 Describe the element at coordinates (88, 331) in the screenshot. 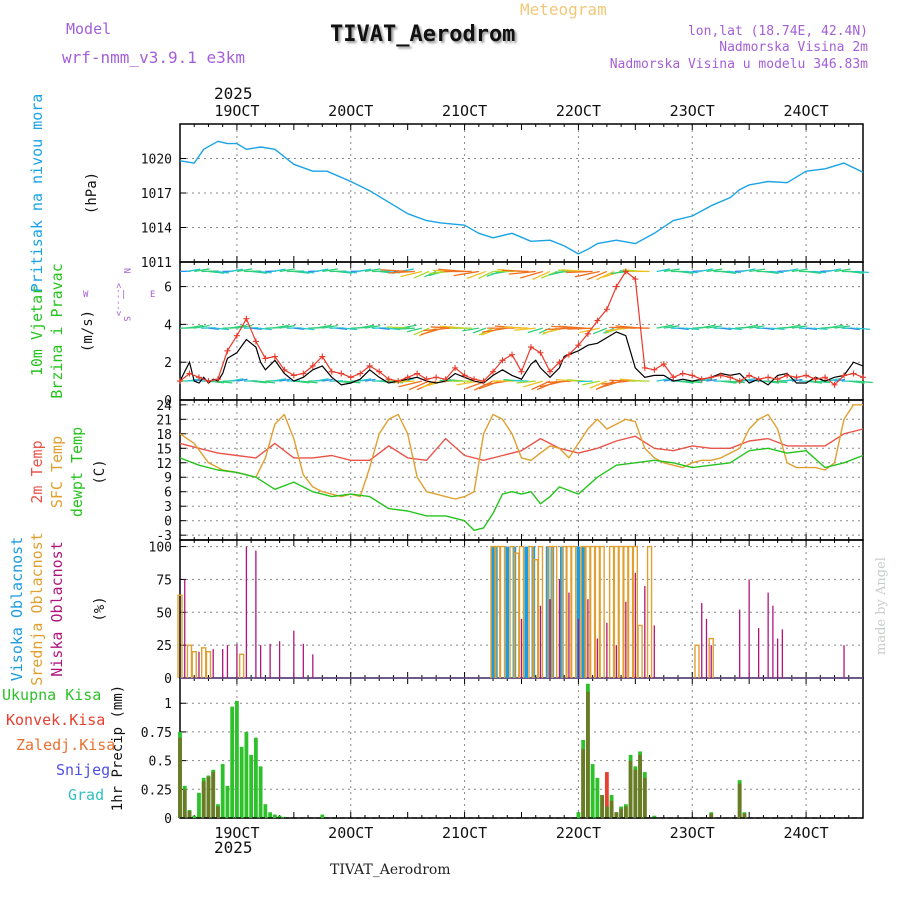

I see `wind-unit: (m/s)` at that location.